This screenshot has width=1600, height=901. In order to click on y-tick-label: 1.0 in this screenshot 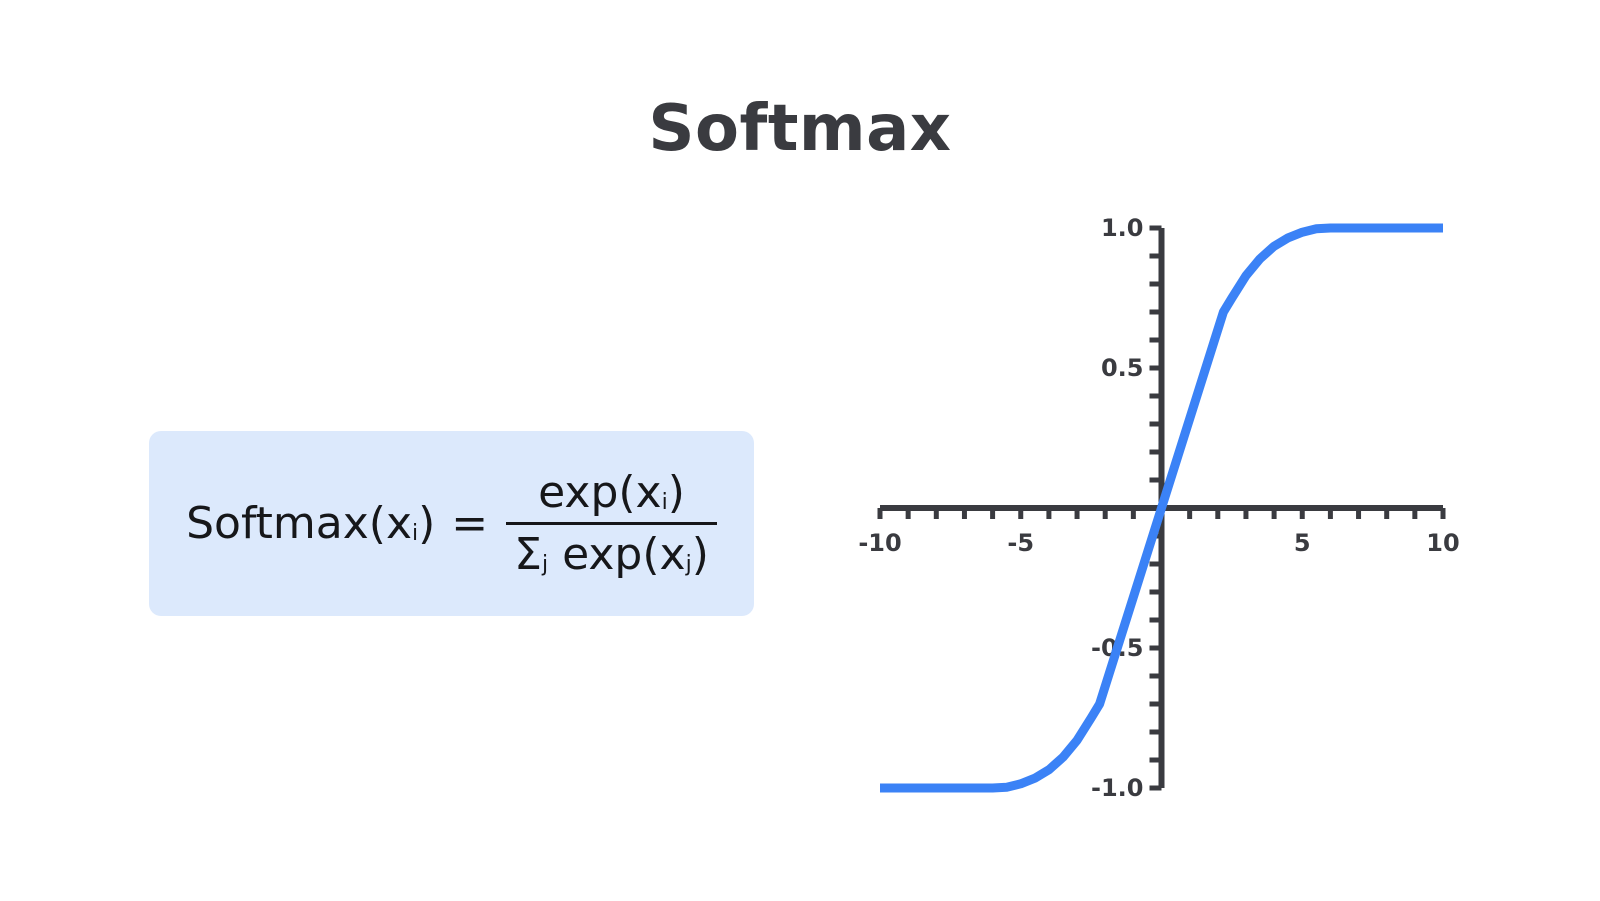, I will do `click(1122, 228)`.